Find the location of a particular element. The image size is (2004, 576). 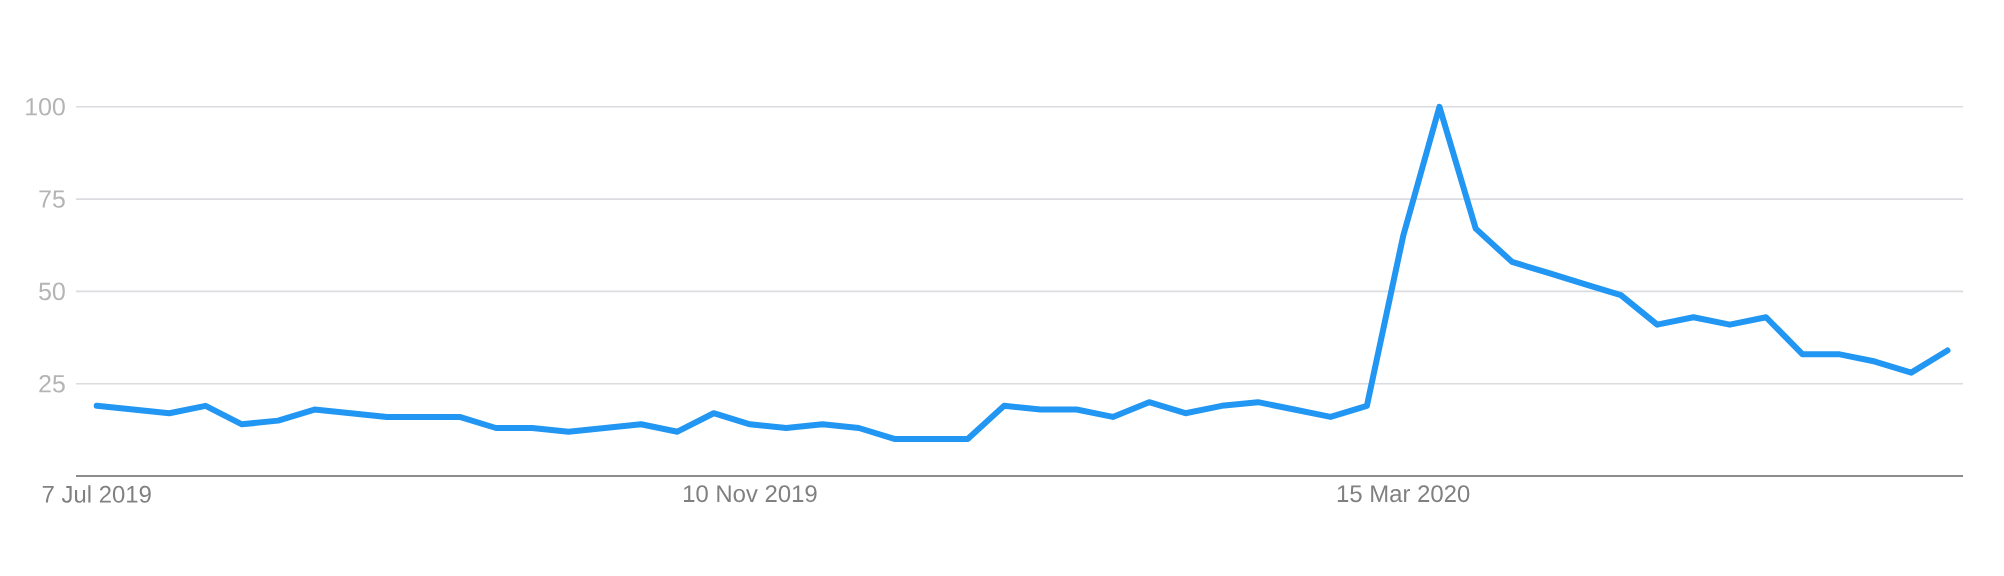

x-tick-label: 7 Jul 2019 is located at coordinates (96, 494).